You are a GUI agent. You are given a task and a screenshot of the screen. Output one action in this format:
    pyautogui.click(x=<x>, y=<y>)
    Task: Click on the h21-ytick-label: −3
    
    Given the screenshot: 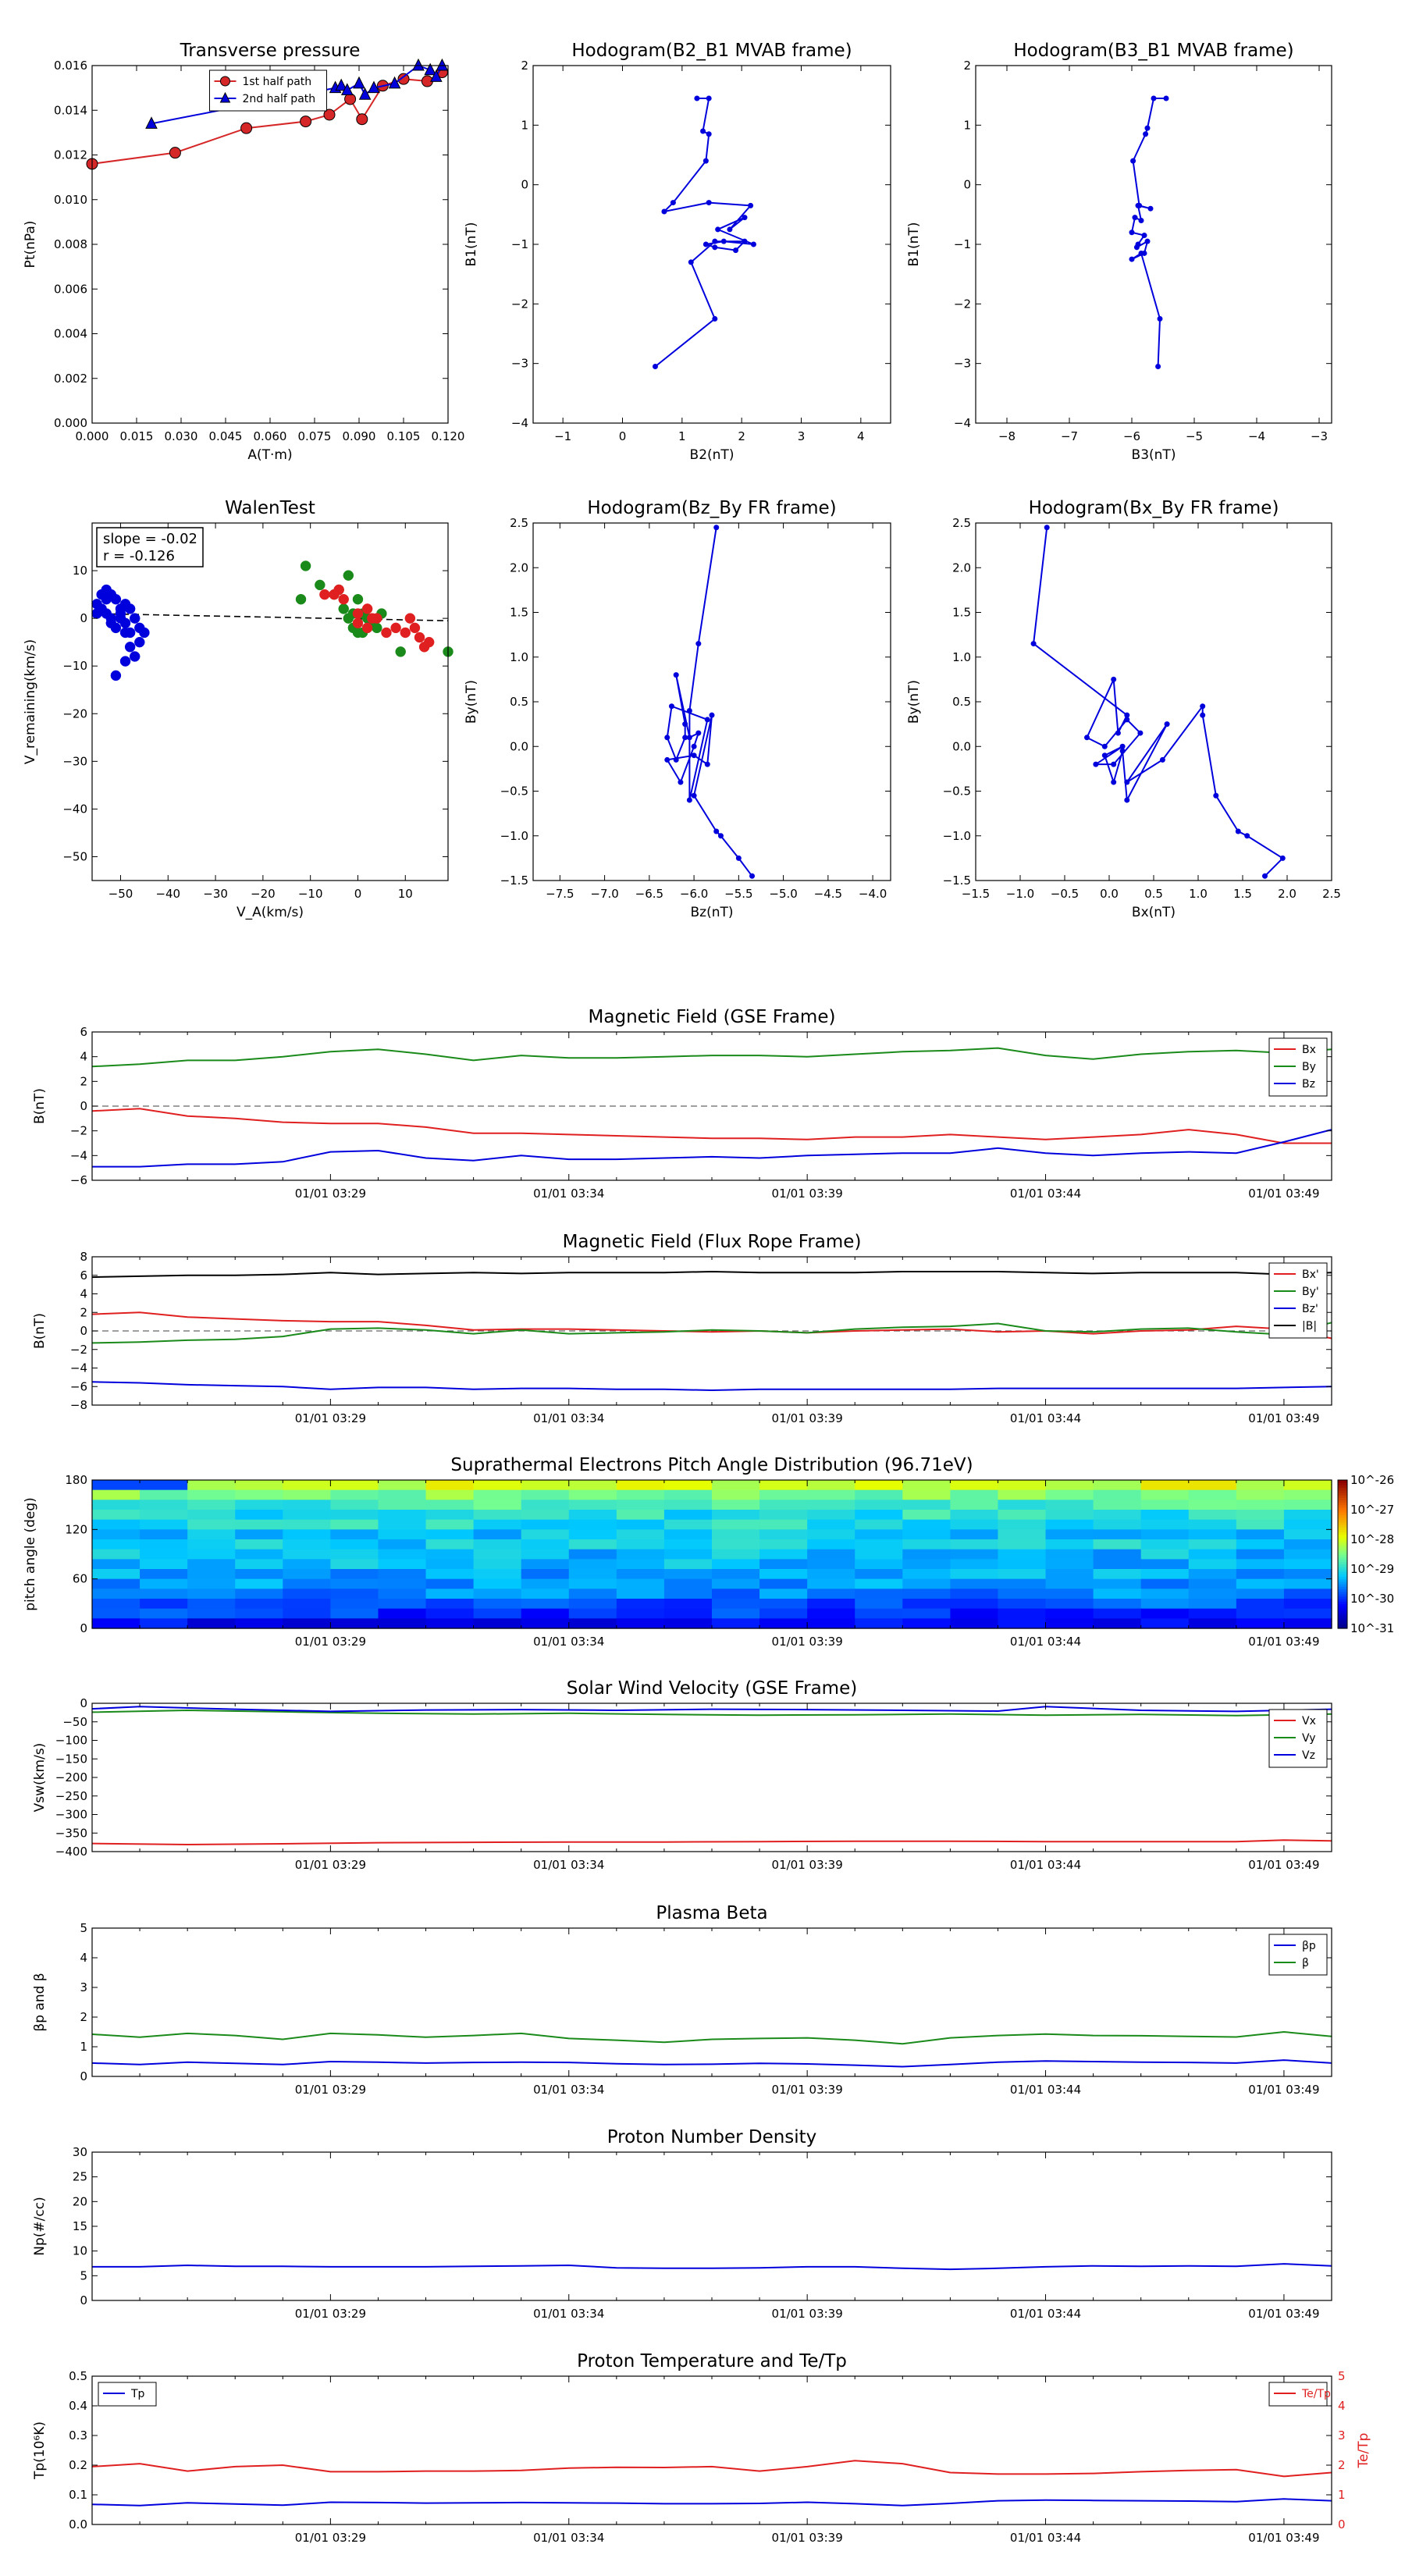 What is the action you would take?
    pyautogui.click(x=519, y=364)
    